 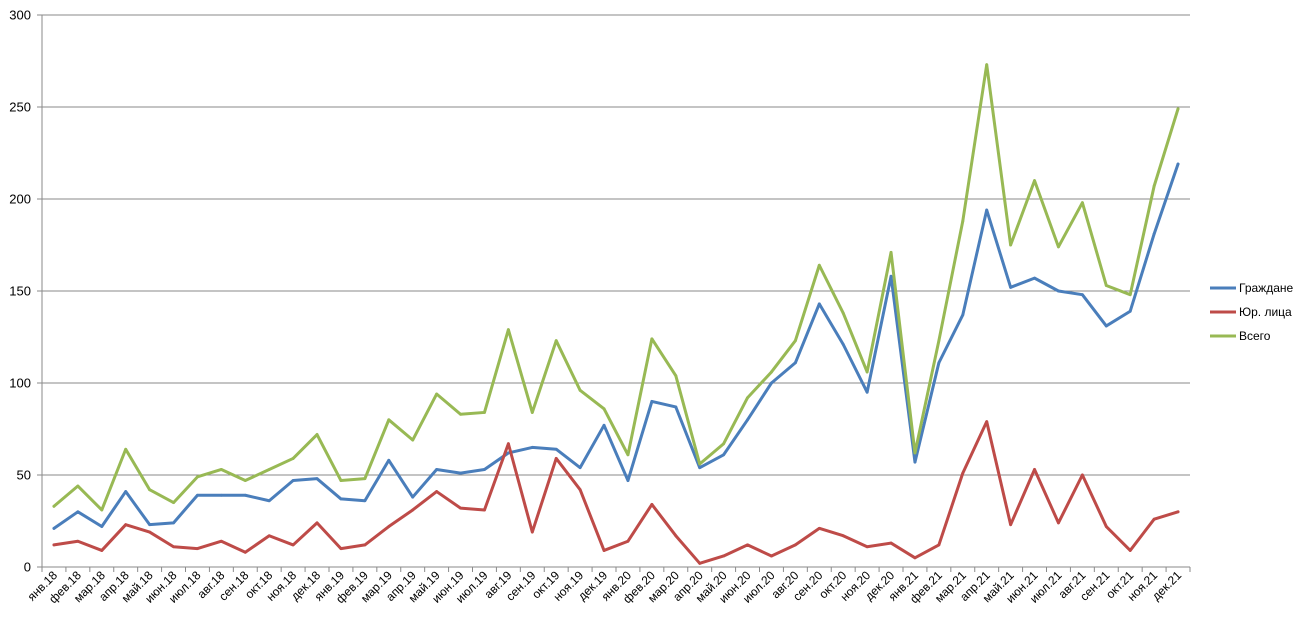 I want to click on y-axis-tick-labels: 0 50 100 150 200 250 300, so click(x=20, y=291).